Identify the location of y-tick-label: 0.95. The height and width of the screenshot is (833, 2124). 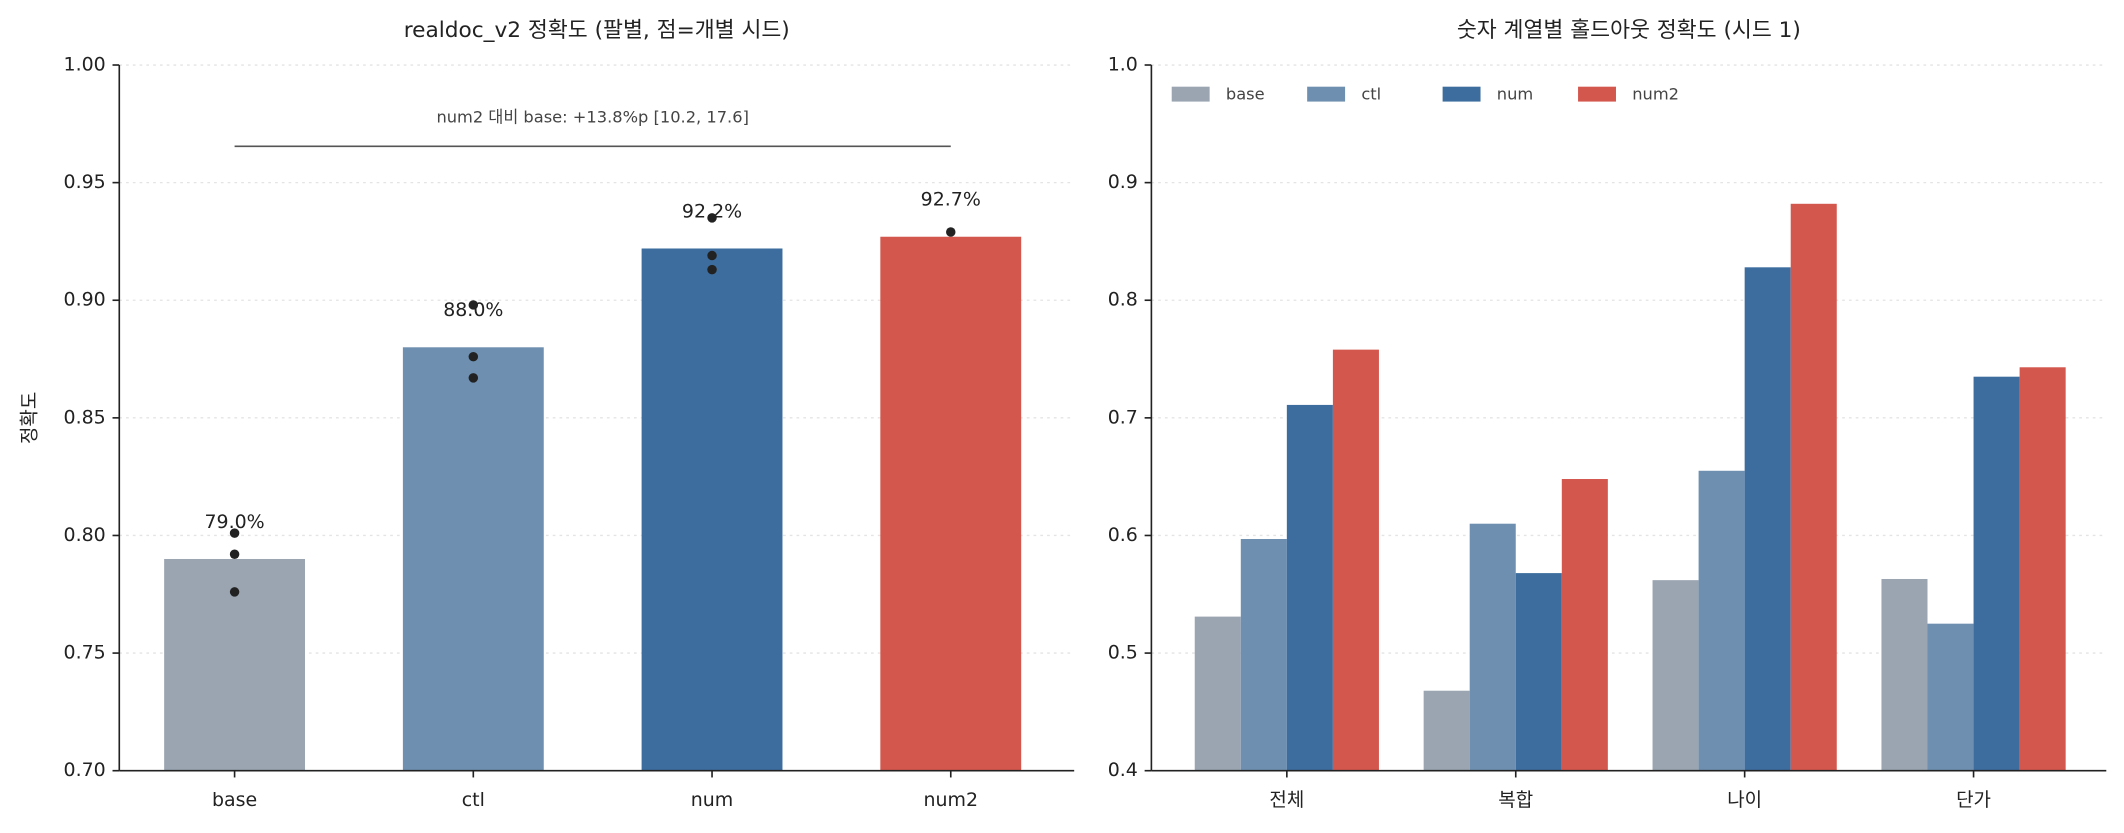
(85, 182).